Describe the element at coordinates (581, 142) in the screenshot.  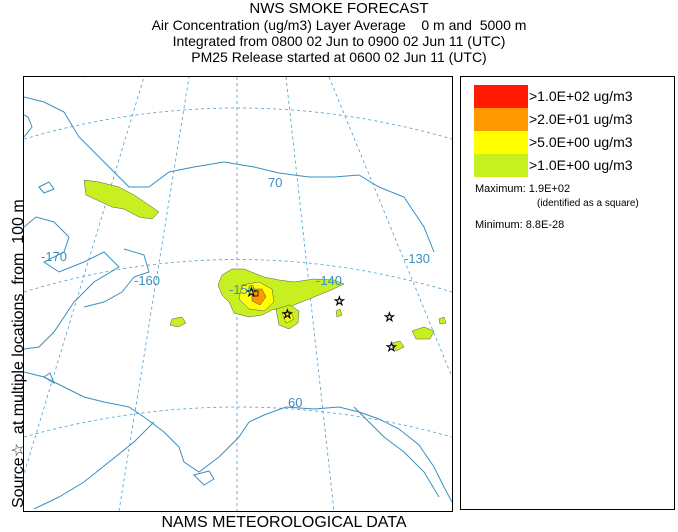
I see `legend-label-level2: >5.0E+00 ug/m3` at that location.